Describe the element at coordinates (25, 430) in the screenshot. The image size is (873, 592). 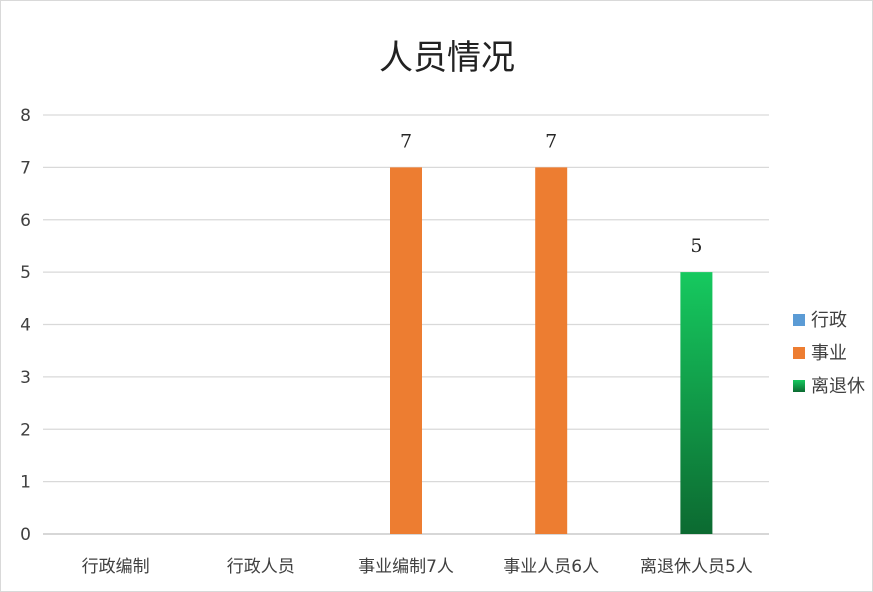
I see `y-tick-label: 2` at that location.